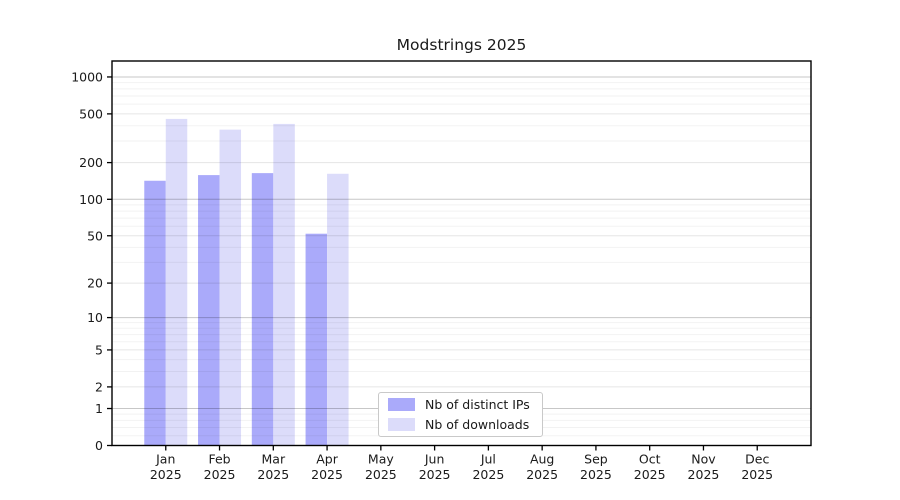 The height and width of the screenshot is (500, 900). I want to click on x-tick-label: Mar 2025, so click(273, 467).